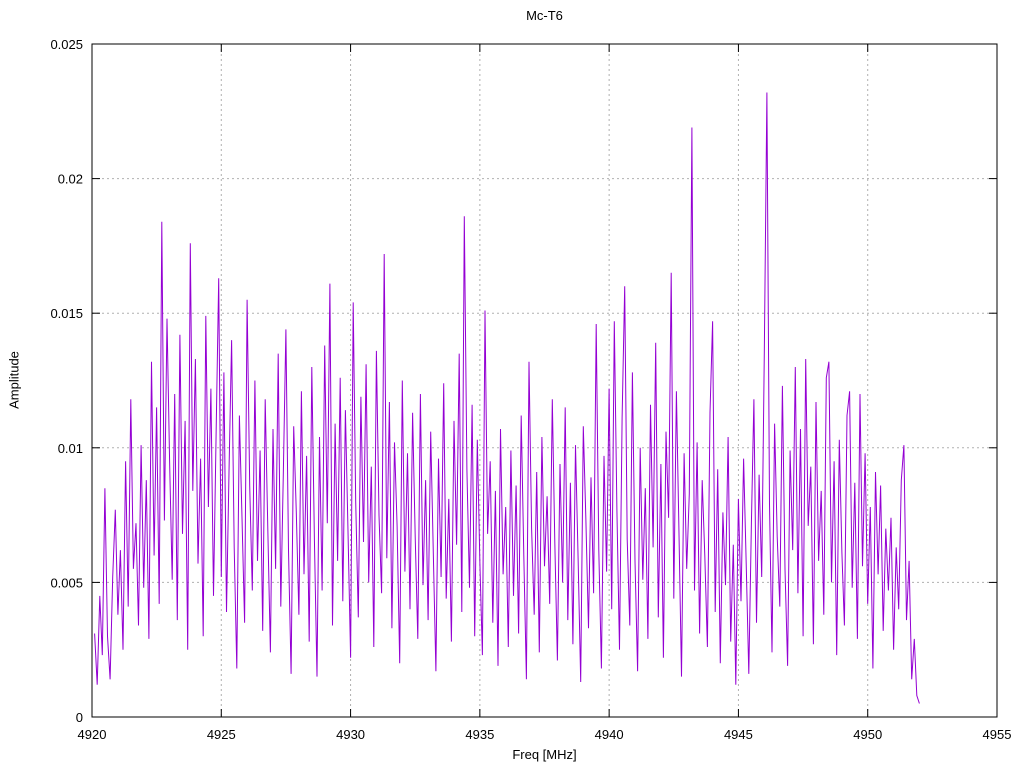 The width and height of the screenshot is (1024, 768). I want to click on x-tick-label: 4945, so click(738, 734).